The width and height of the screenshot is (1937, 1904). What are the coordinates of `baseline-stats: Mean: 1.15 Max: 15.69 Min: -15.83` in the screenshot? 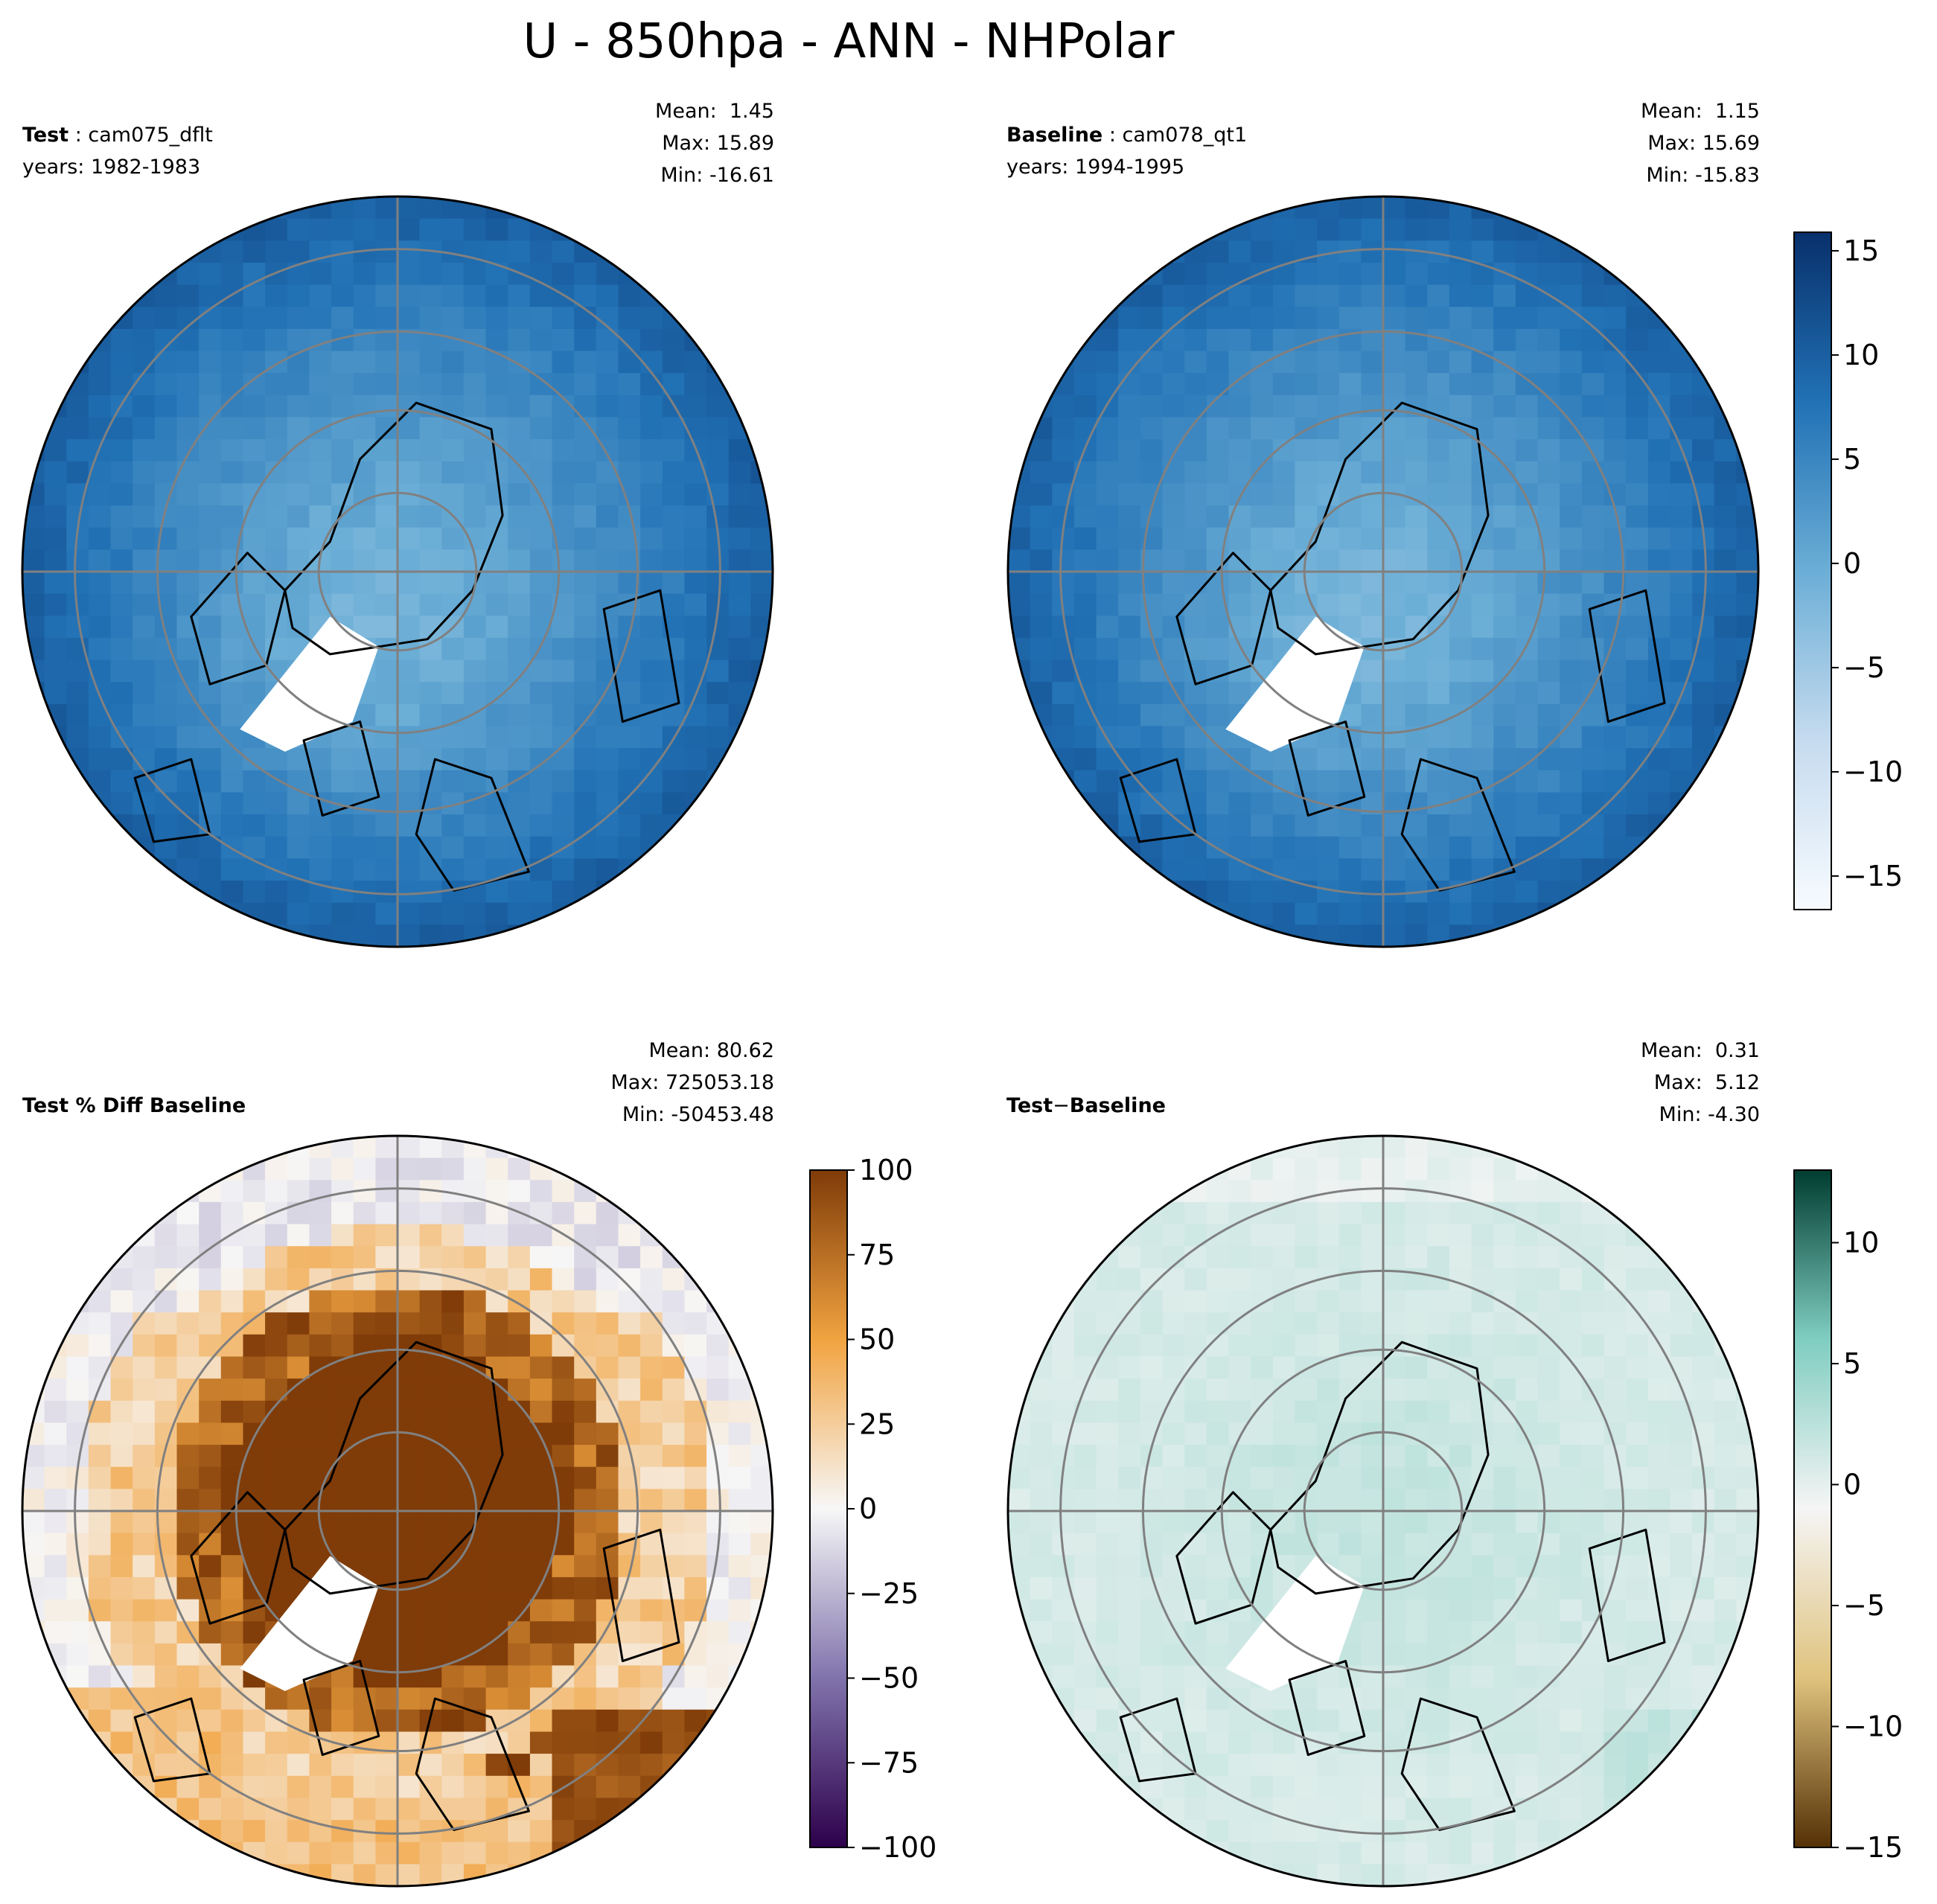 It's located at (1700, 143).